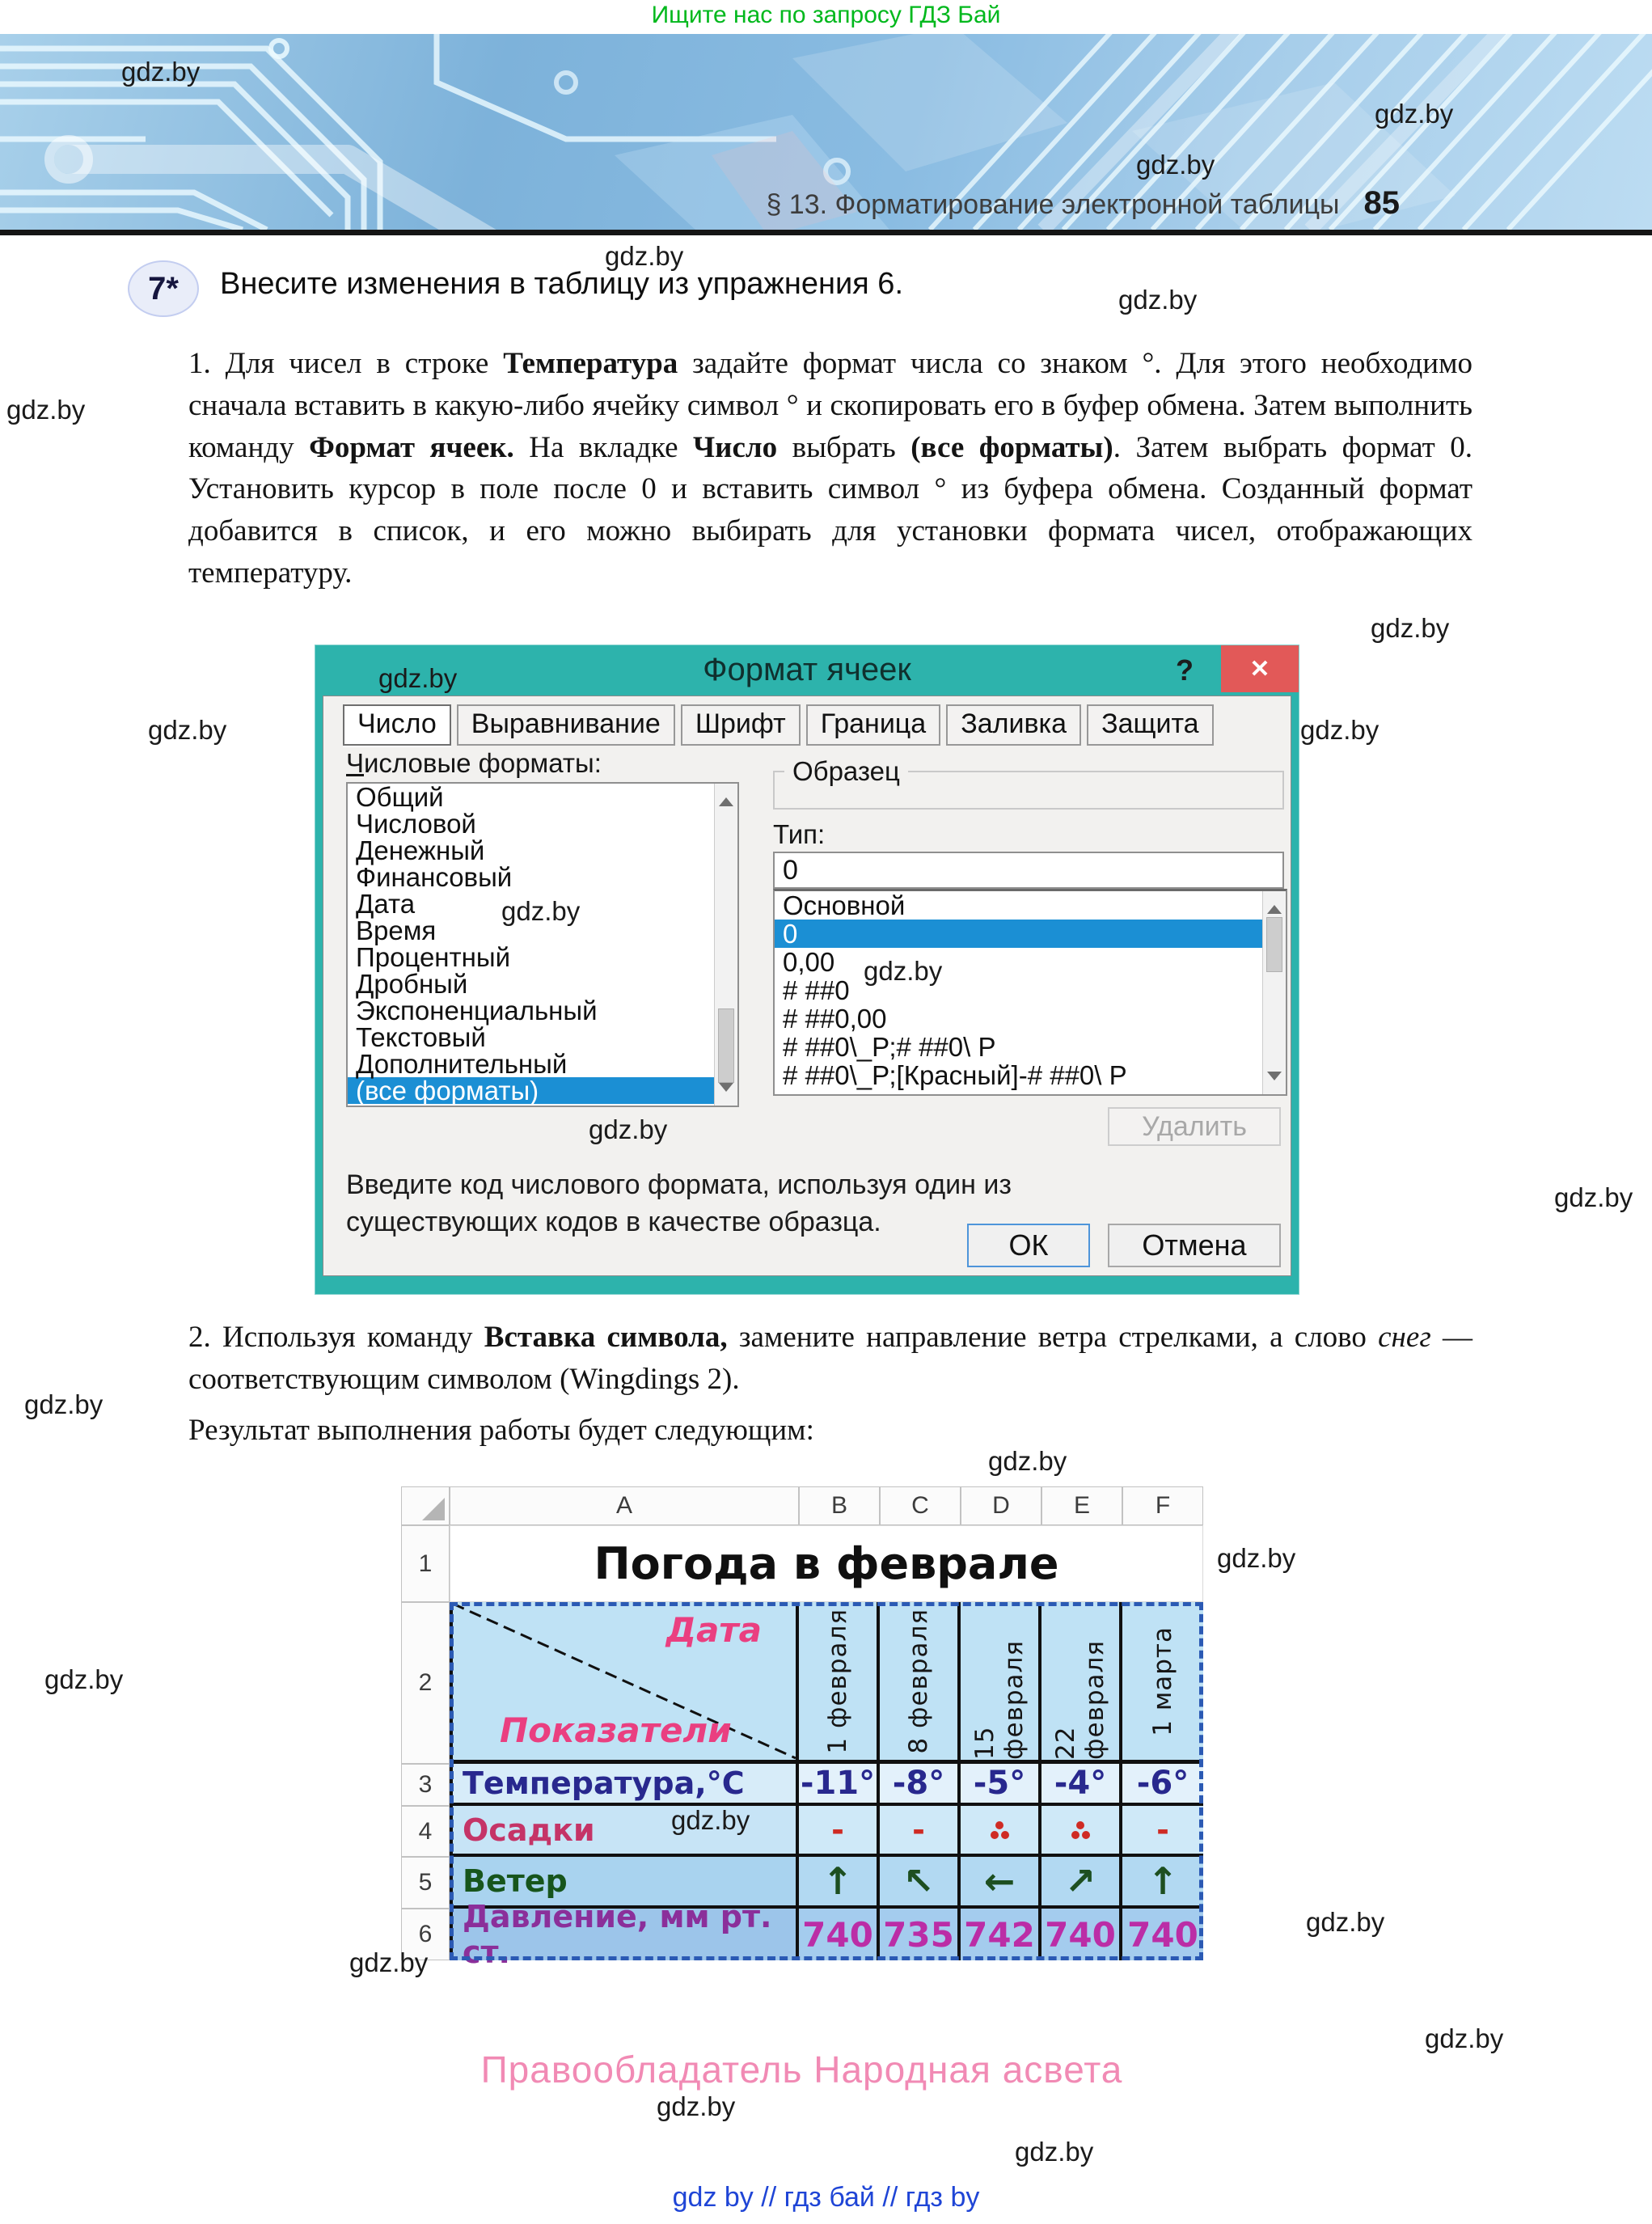 The width and height of the screenshot is (1652, 2224). What do you see at coordinates (920, 1683) in the screenshot?
I see `date-header-cell: 8 февраля` at bounding box center [920, 1683].